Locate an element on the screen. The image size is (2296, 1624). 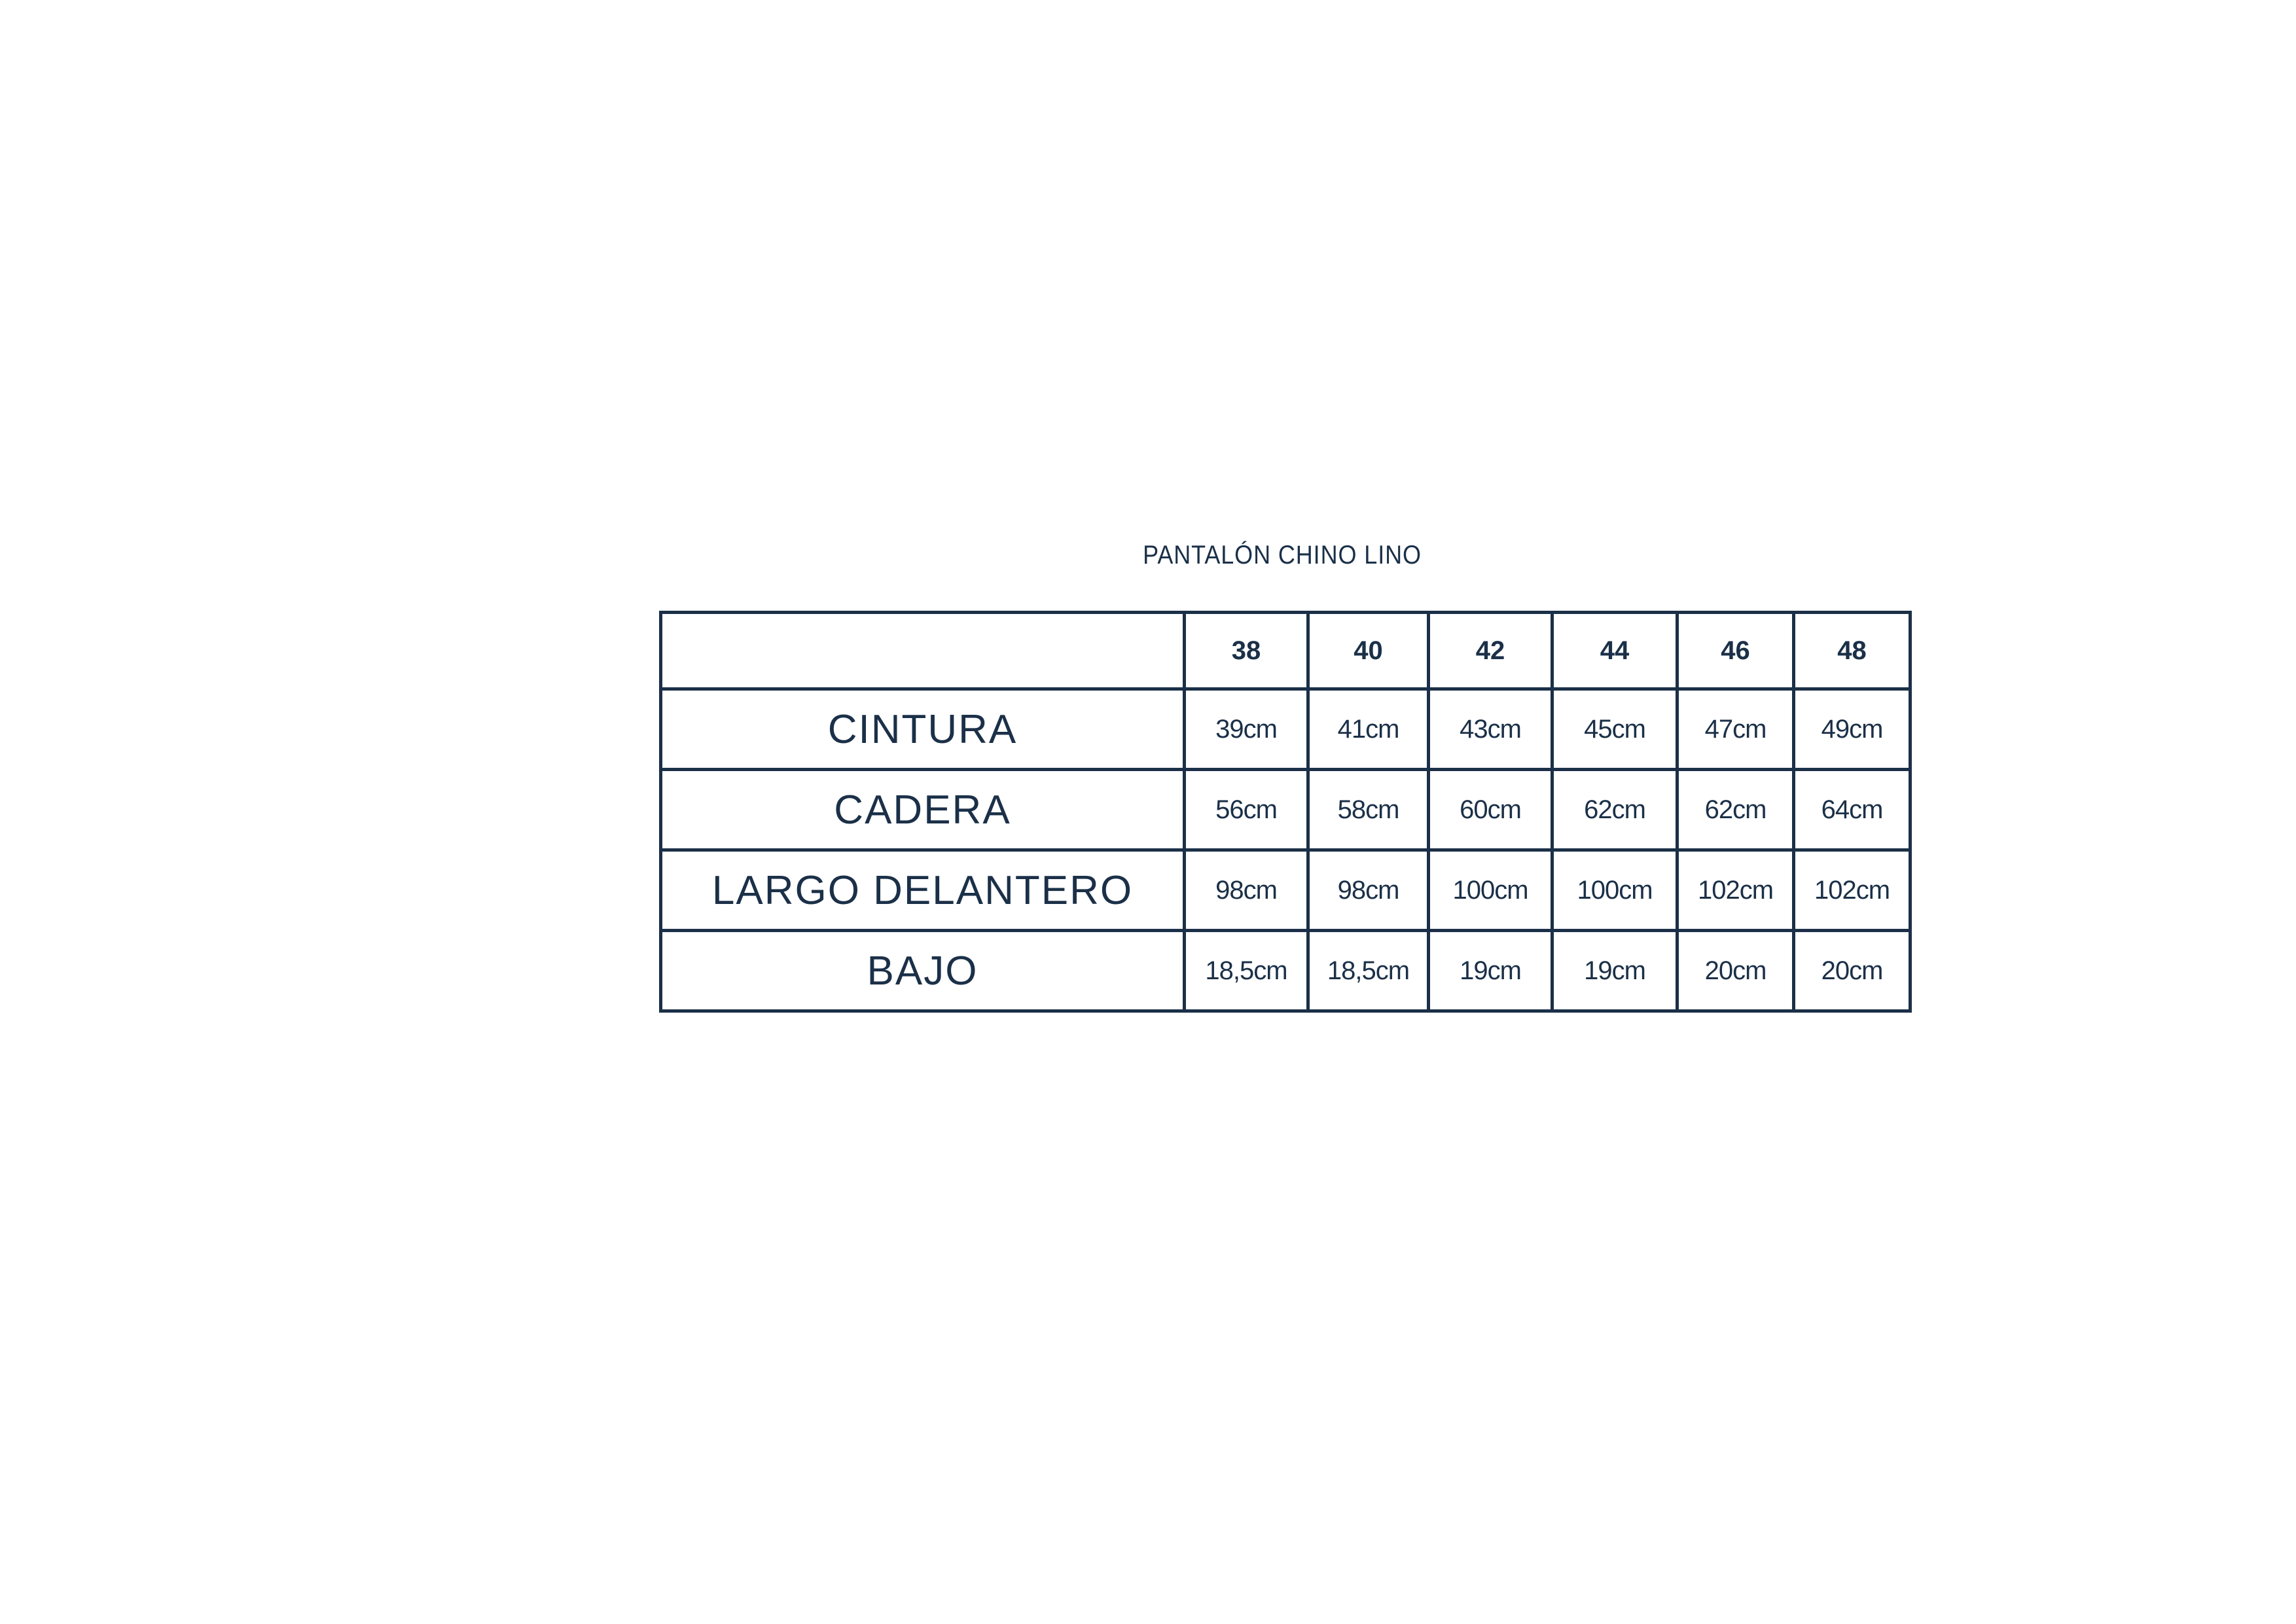
measurement-value: 60cm is located at coordinates (1490, 810).